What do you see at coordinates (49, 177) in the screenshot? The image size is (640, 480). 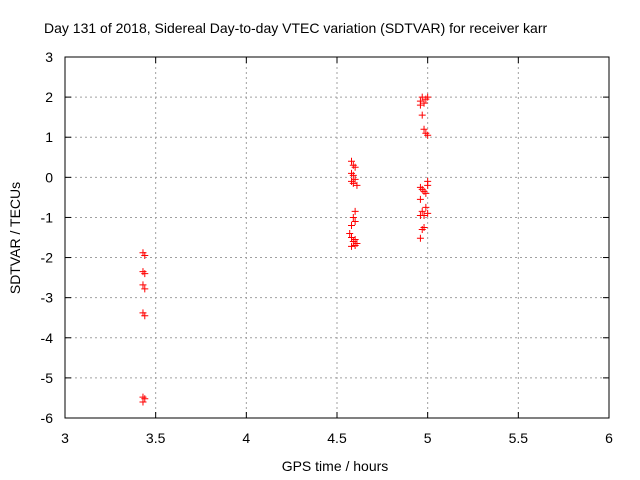 I see `y-tick-label: 0` at bounding box center [49, 177].